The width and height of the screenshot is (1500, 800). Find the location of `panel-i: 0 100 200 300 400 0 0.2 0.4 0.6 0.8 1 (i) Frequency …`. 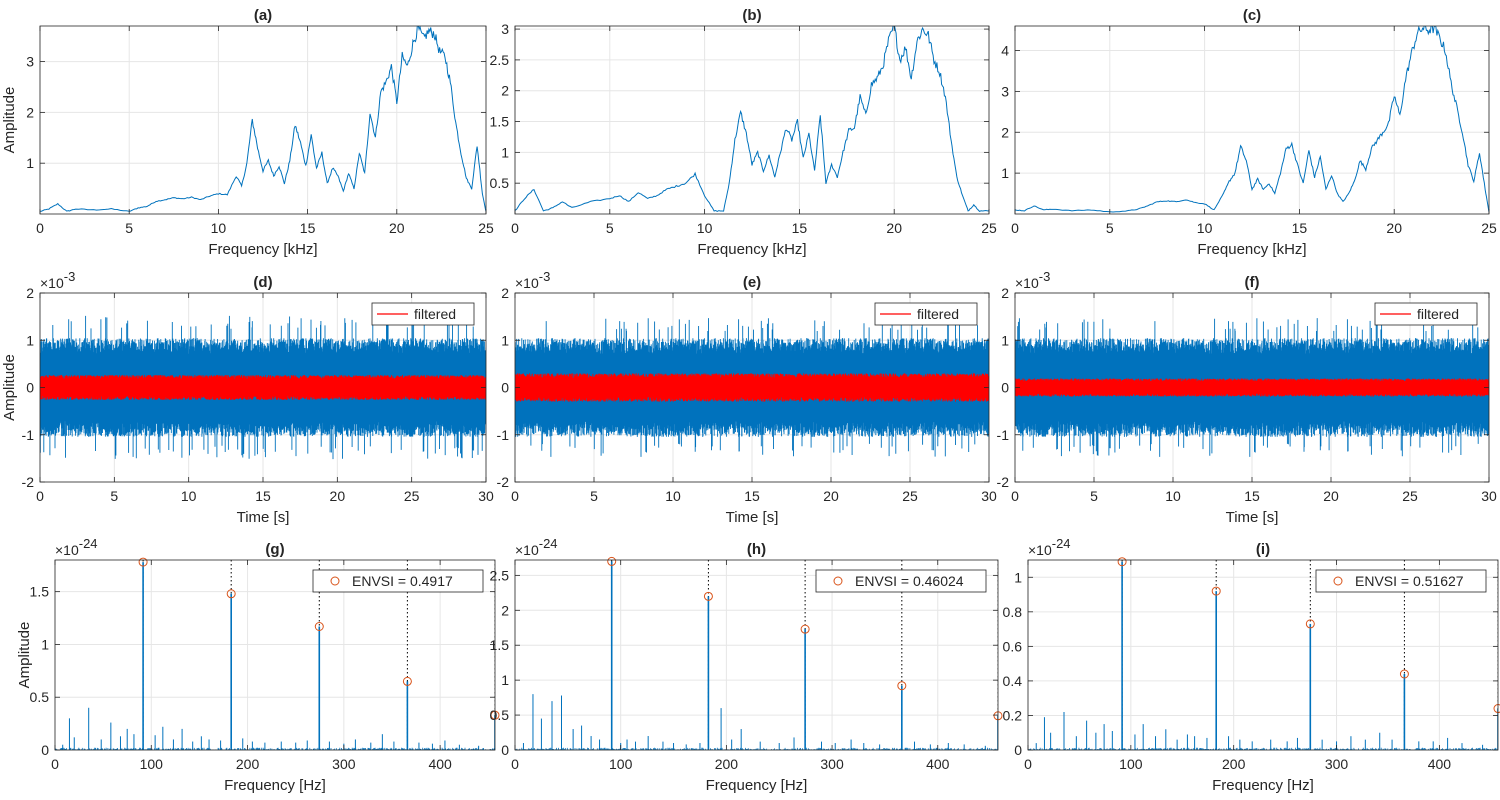

panel-i: 0 100 200 300 400 0 0.2 0.4 0.6 0.8 1 (i) Frequency … is located at coordinates (1251, 665).